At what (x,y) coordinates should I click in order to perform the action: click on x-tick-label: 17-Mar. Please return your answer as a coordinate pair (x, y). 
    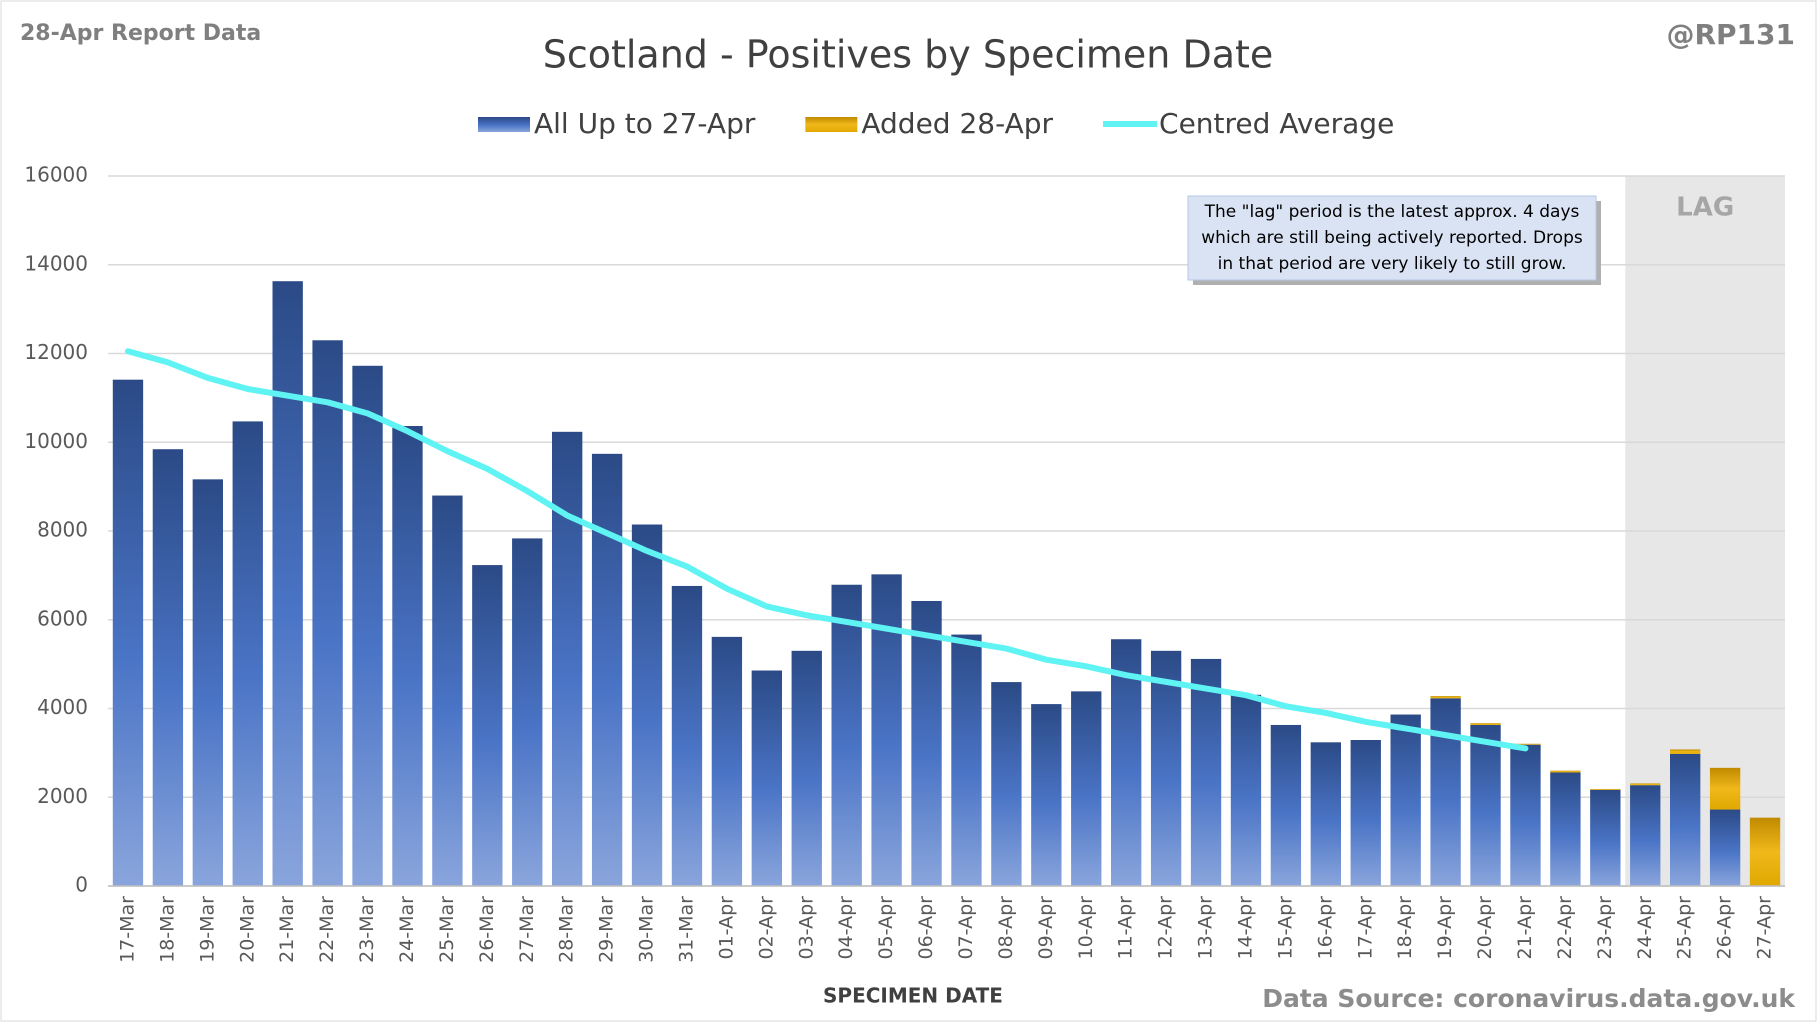
    Looking at the image, I should click on (127, 929).